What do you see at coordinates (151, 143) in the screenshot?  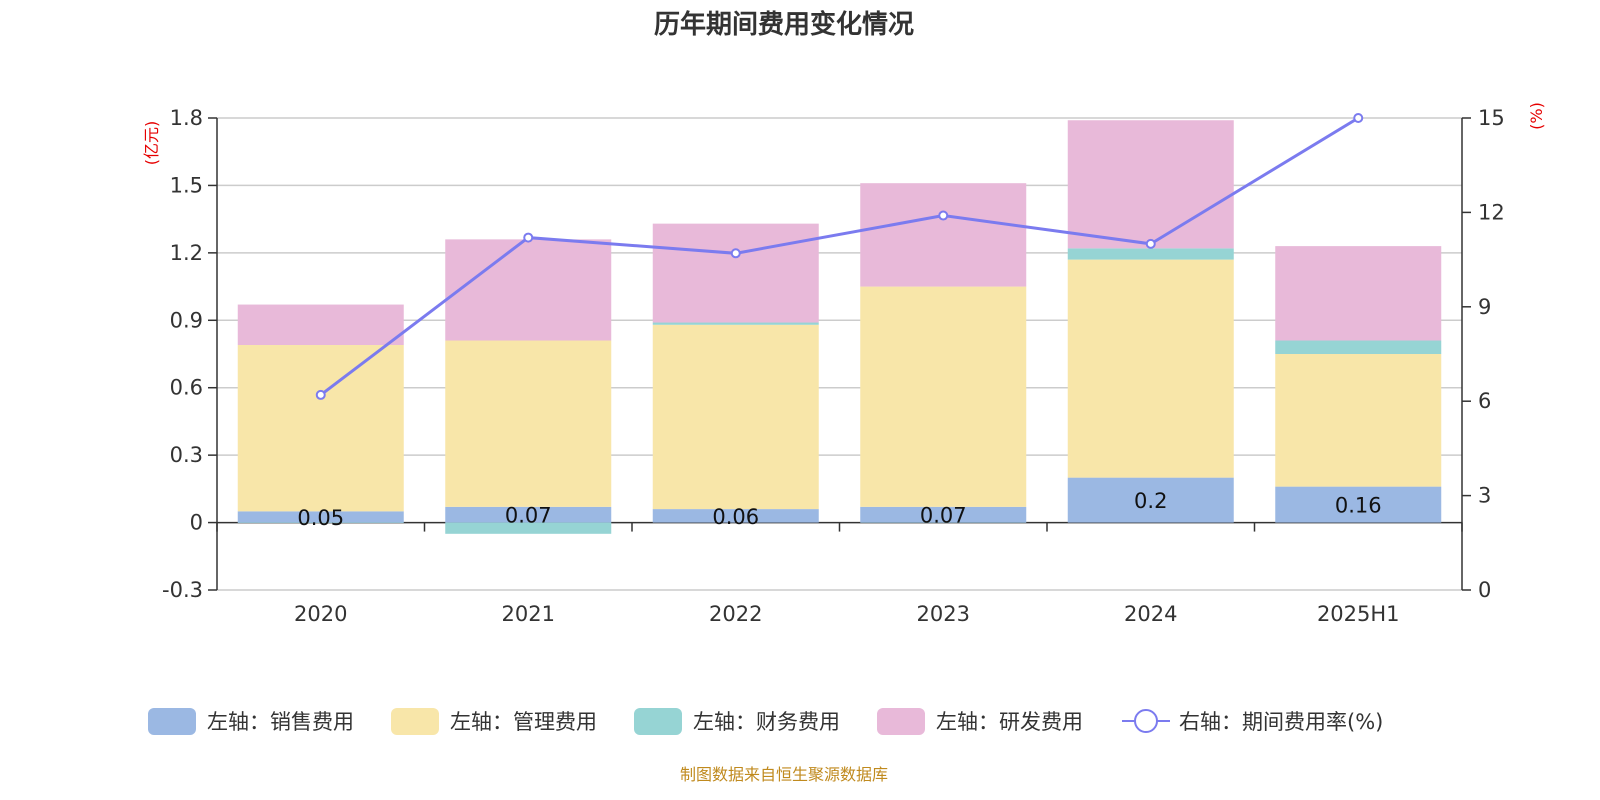 I see `left-axis-unit: (亿元)` at bounding box center [151, 143].